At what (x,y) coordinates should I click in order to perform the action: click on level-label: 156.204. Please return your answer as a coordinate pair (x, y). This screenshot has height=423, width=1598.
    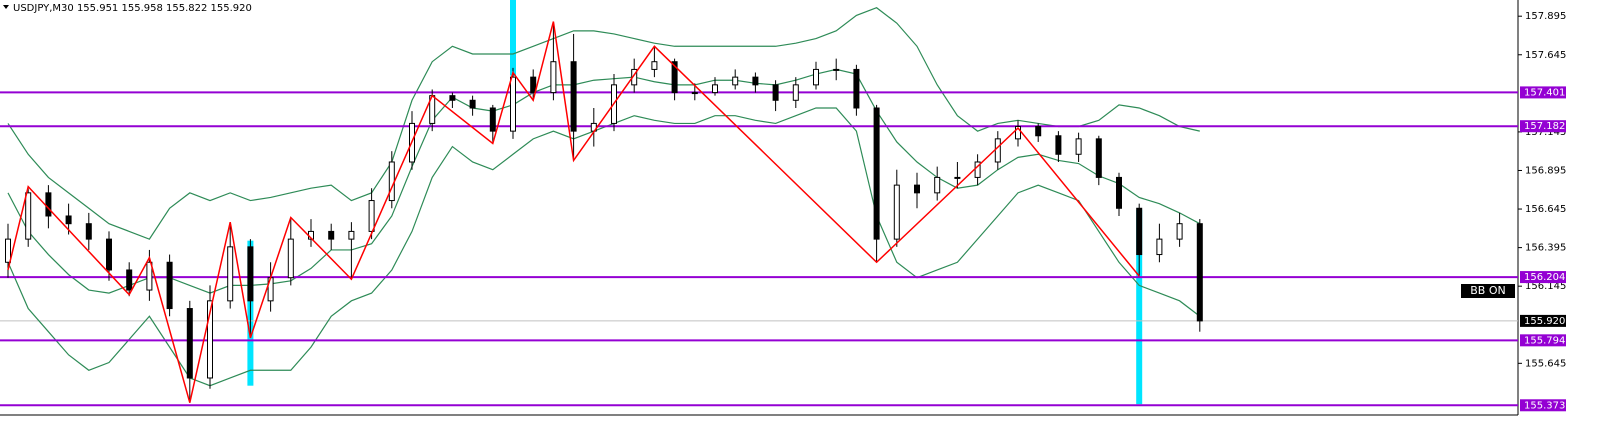
    Looking at the image, I should click on (1544, 277).